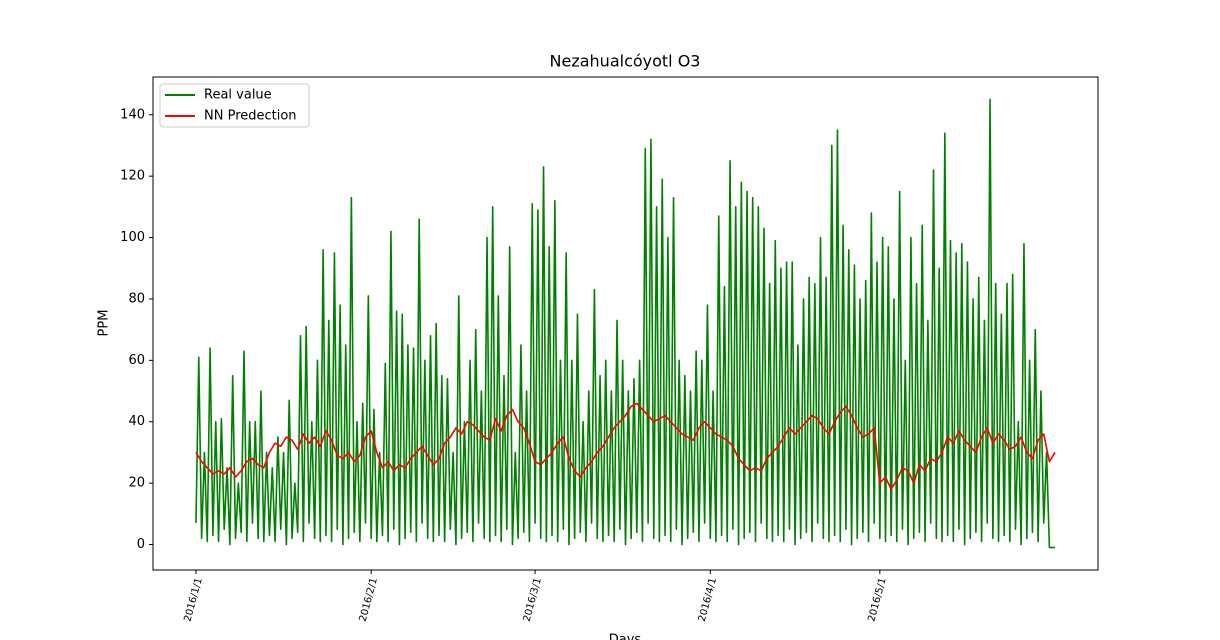 This screenshot has height=640, width=1220. I want to click on legend-box, so click(234, 105).